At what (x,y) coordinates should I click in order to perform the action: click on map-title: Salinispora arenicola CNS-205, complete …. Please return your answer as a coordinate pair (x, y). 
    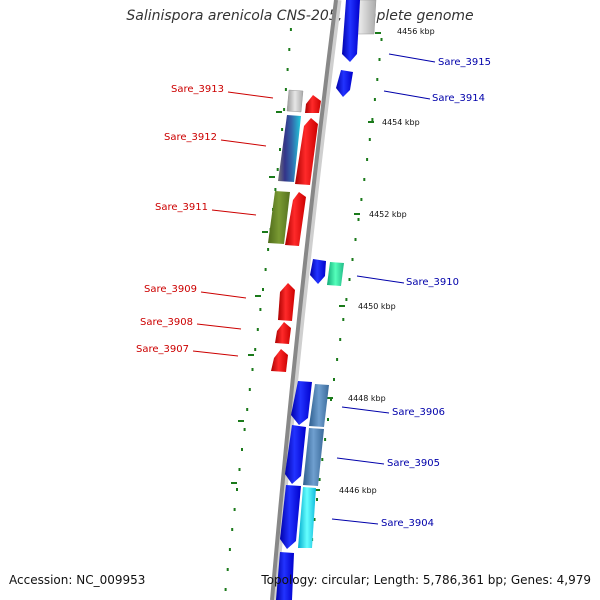
    Looking at the image, I should click on (300, 16).